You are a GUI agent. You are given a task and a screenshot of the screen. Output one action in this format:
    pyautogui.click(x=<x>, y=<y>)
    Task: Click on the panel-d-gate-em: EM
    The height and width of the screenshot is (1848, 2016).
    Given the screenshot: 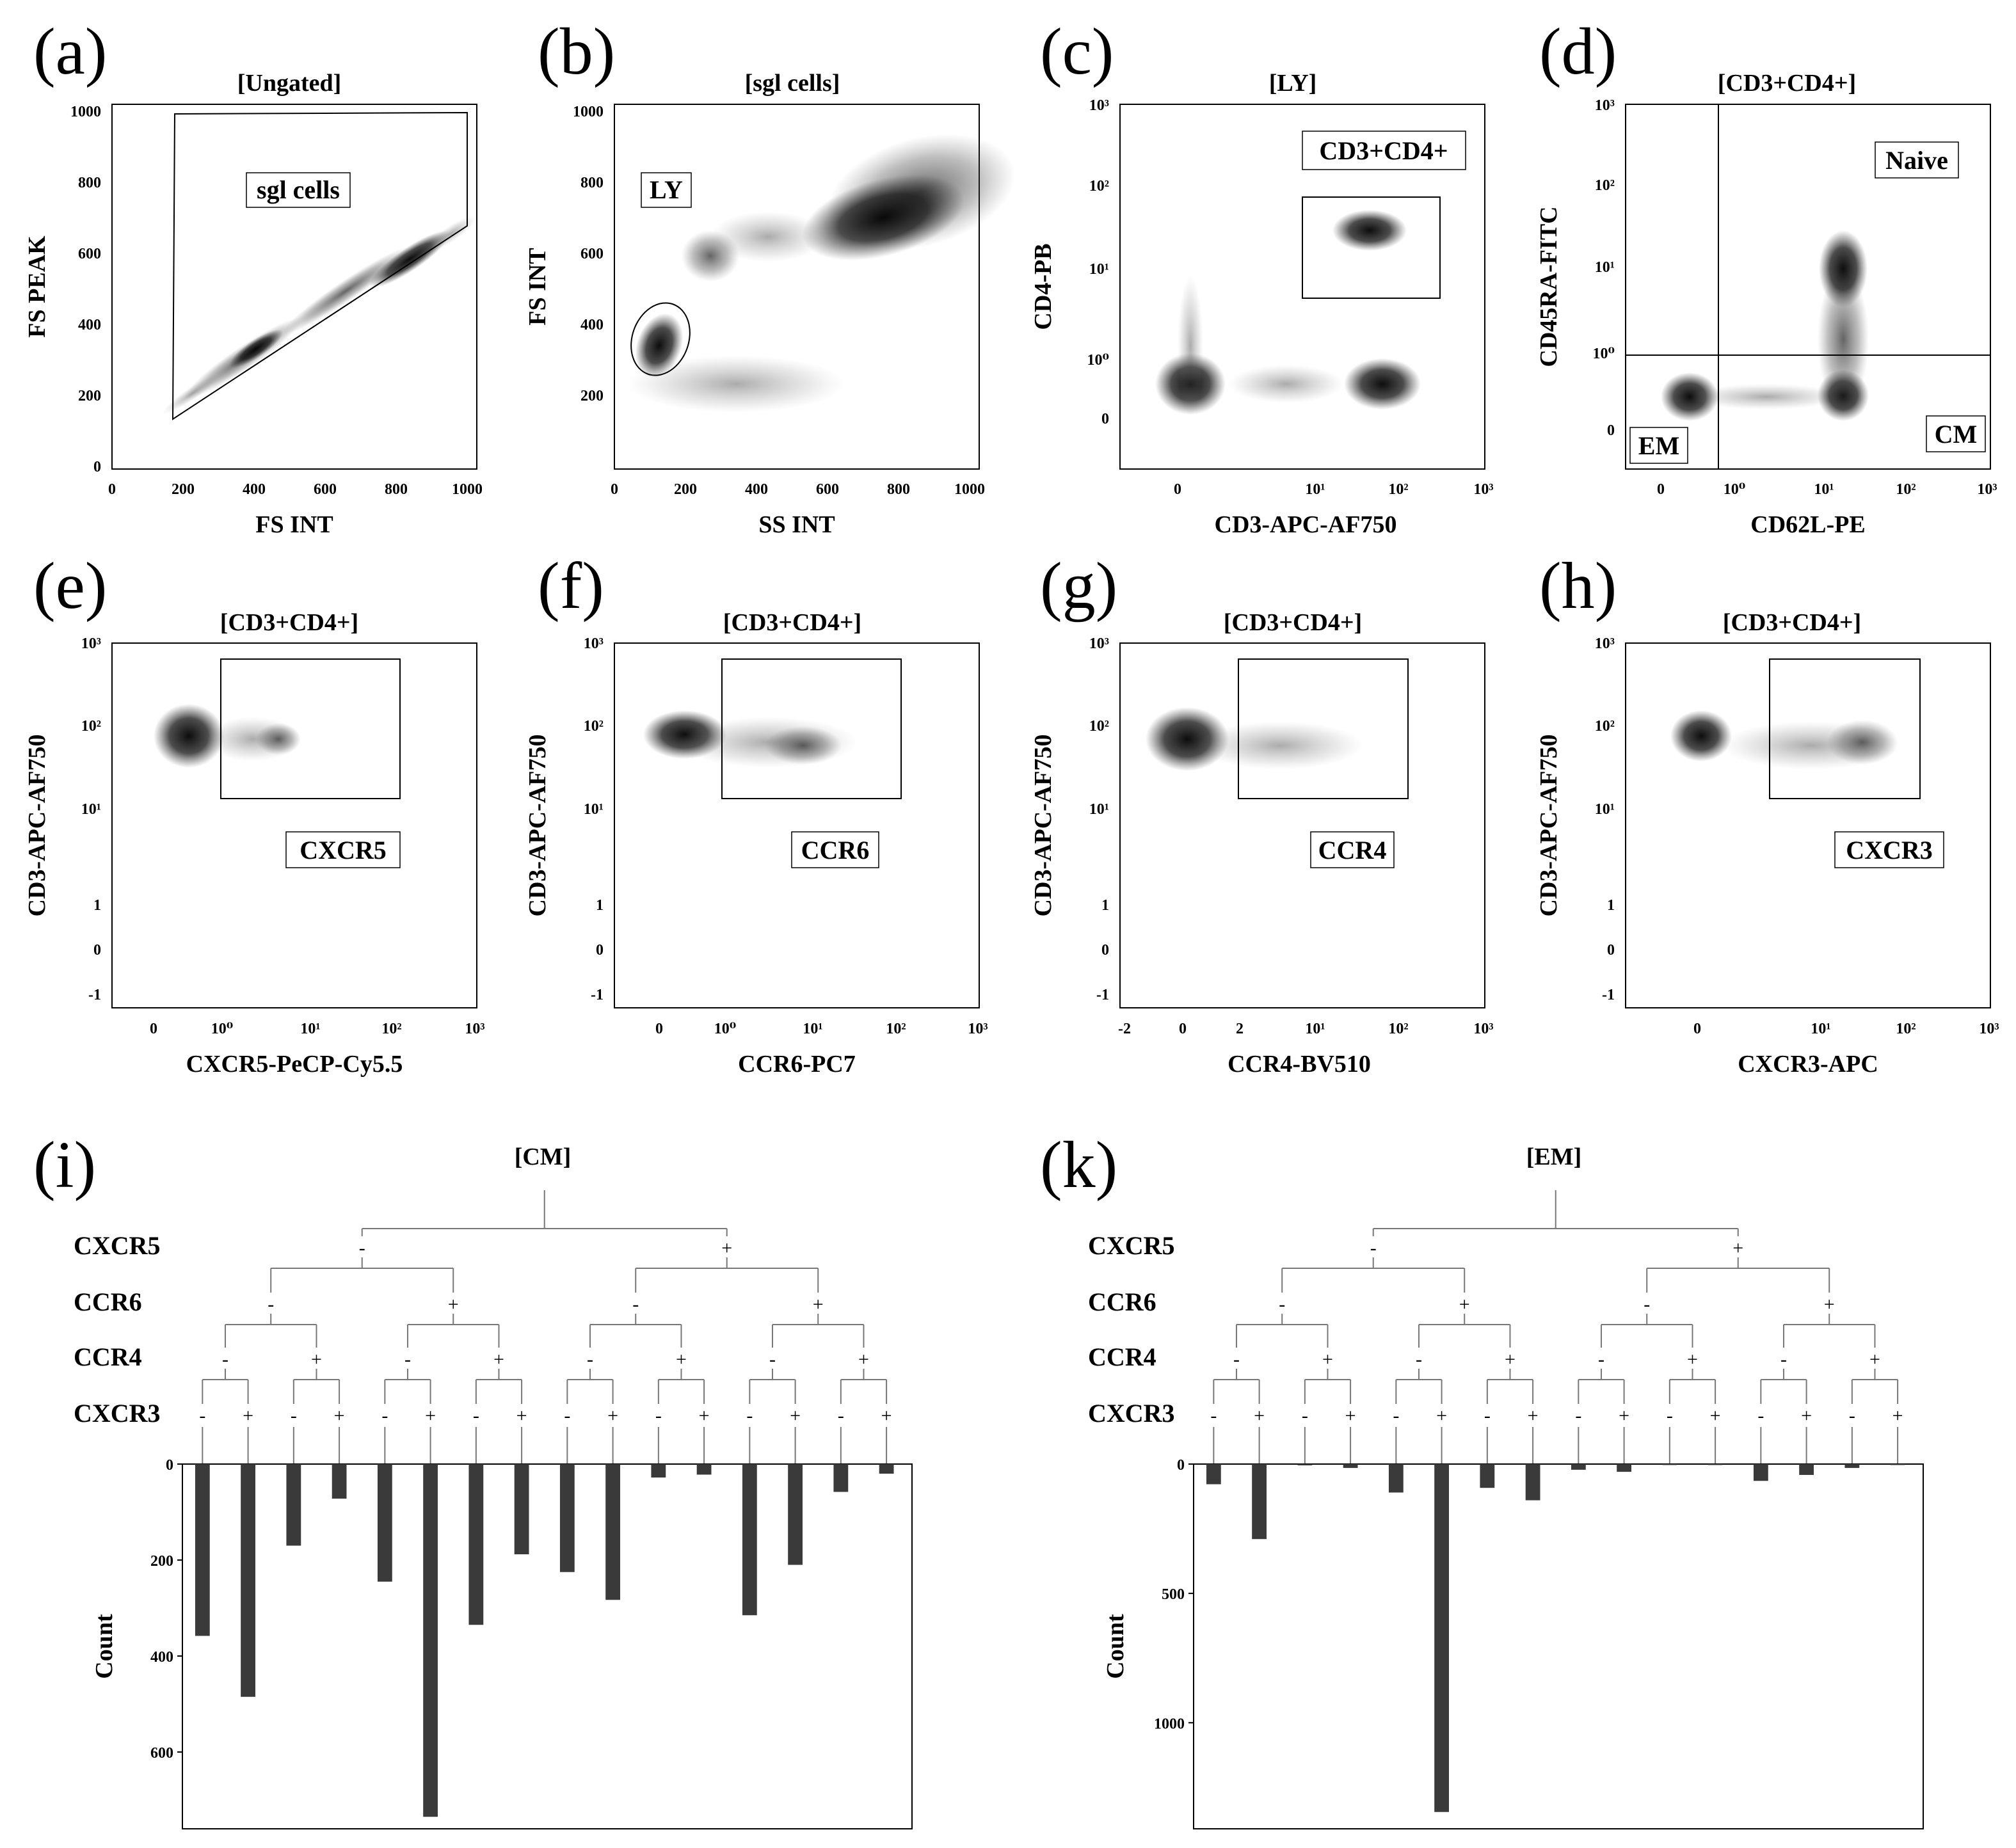 What is the action you would take?
    pyautogui.click(x=1658, y=446)
    